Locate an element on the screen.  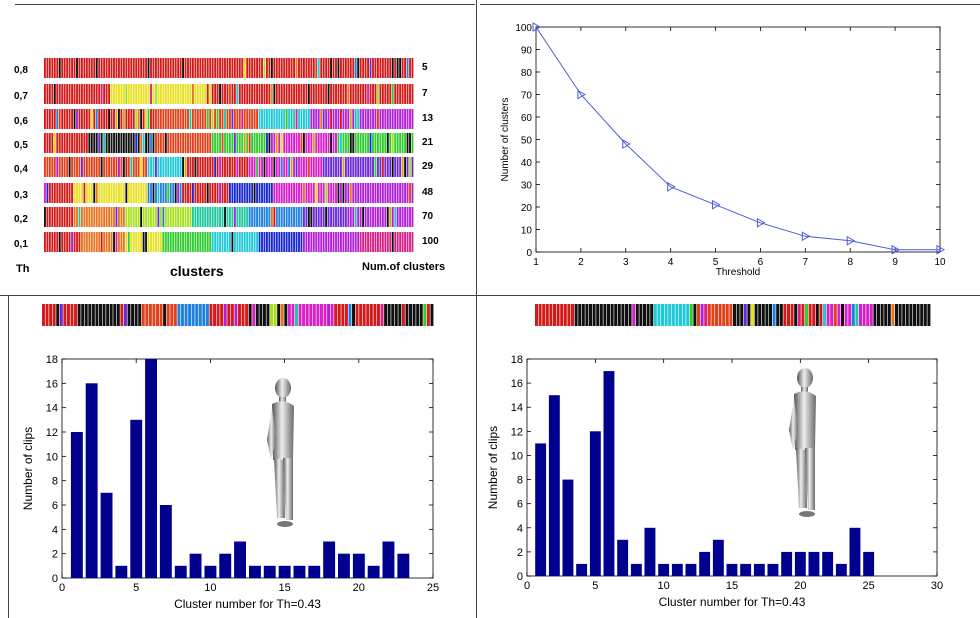
th-label: 0,4 is located at coordinates (21, 169).